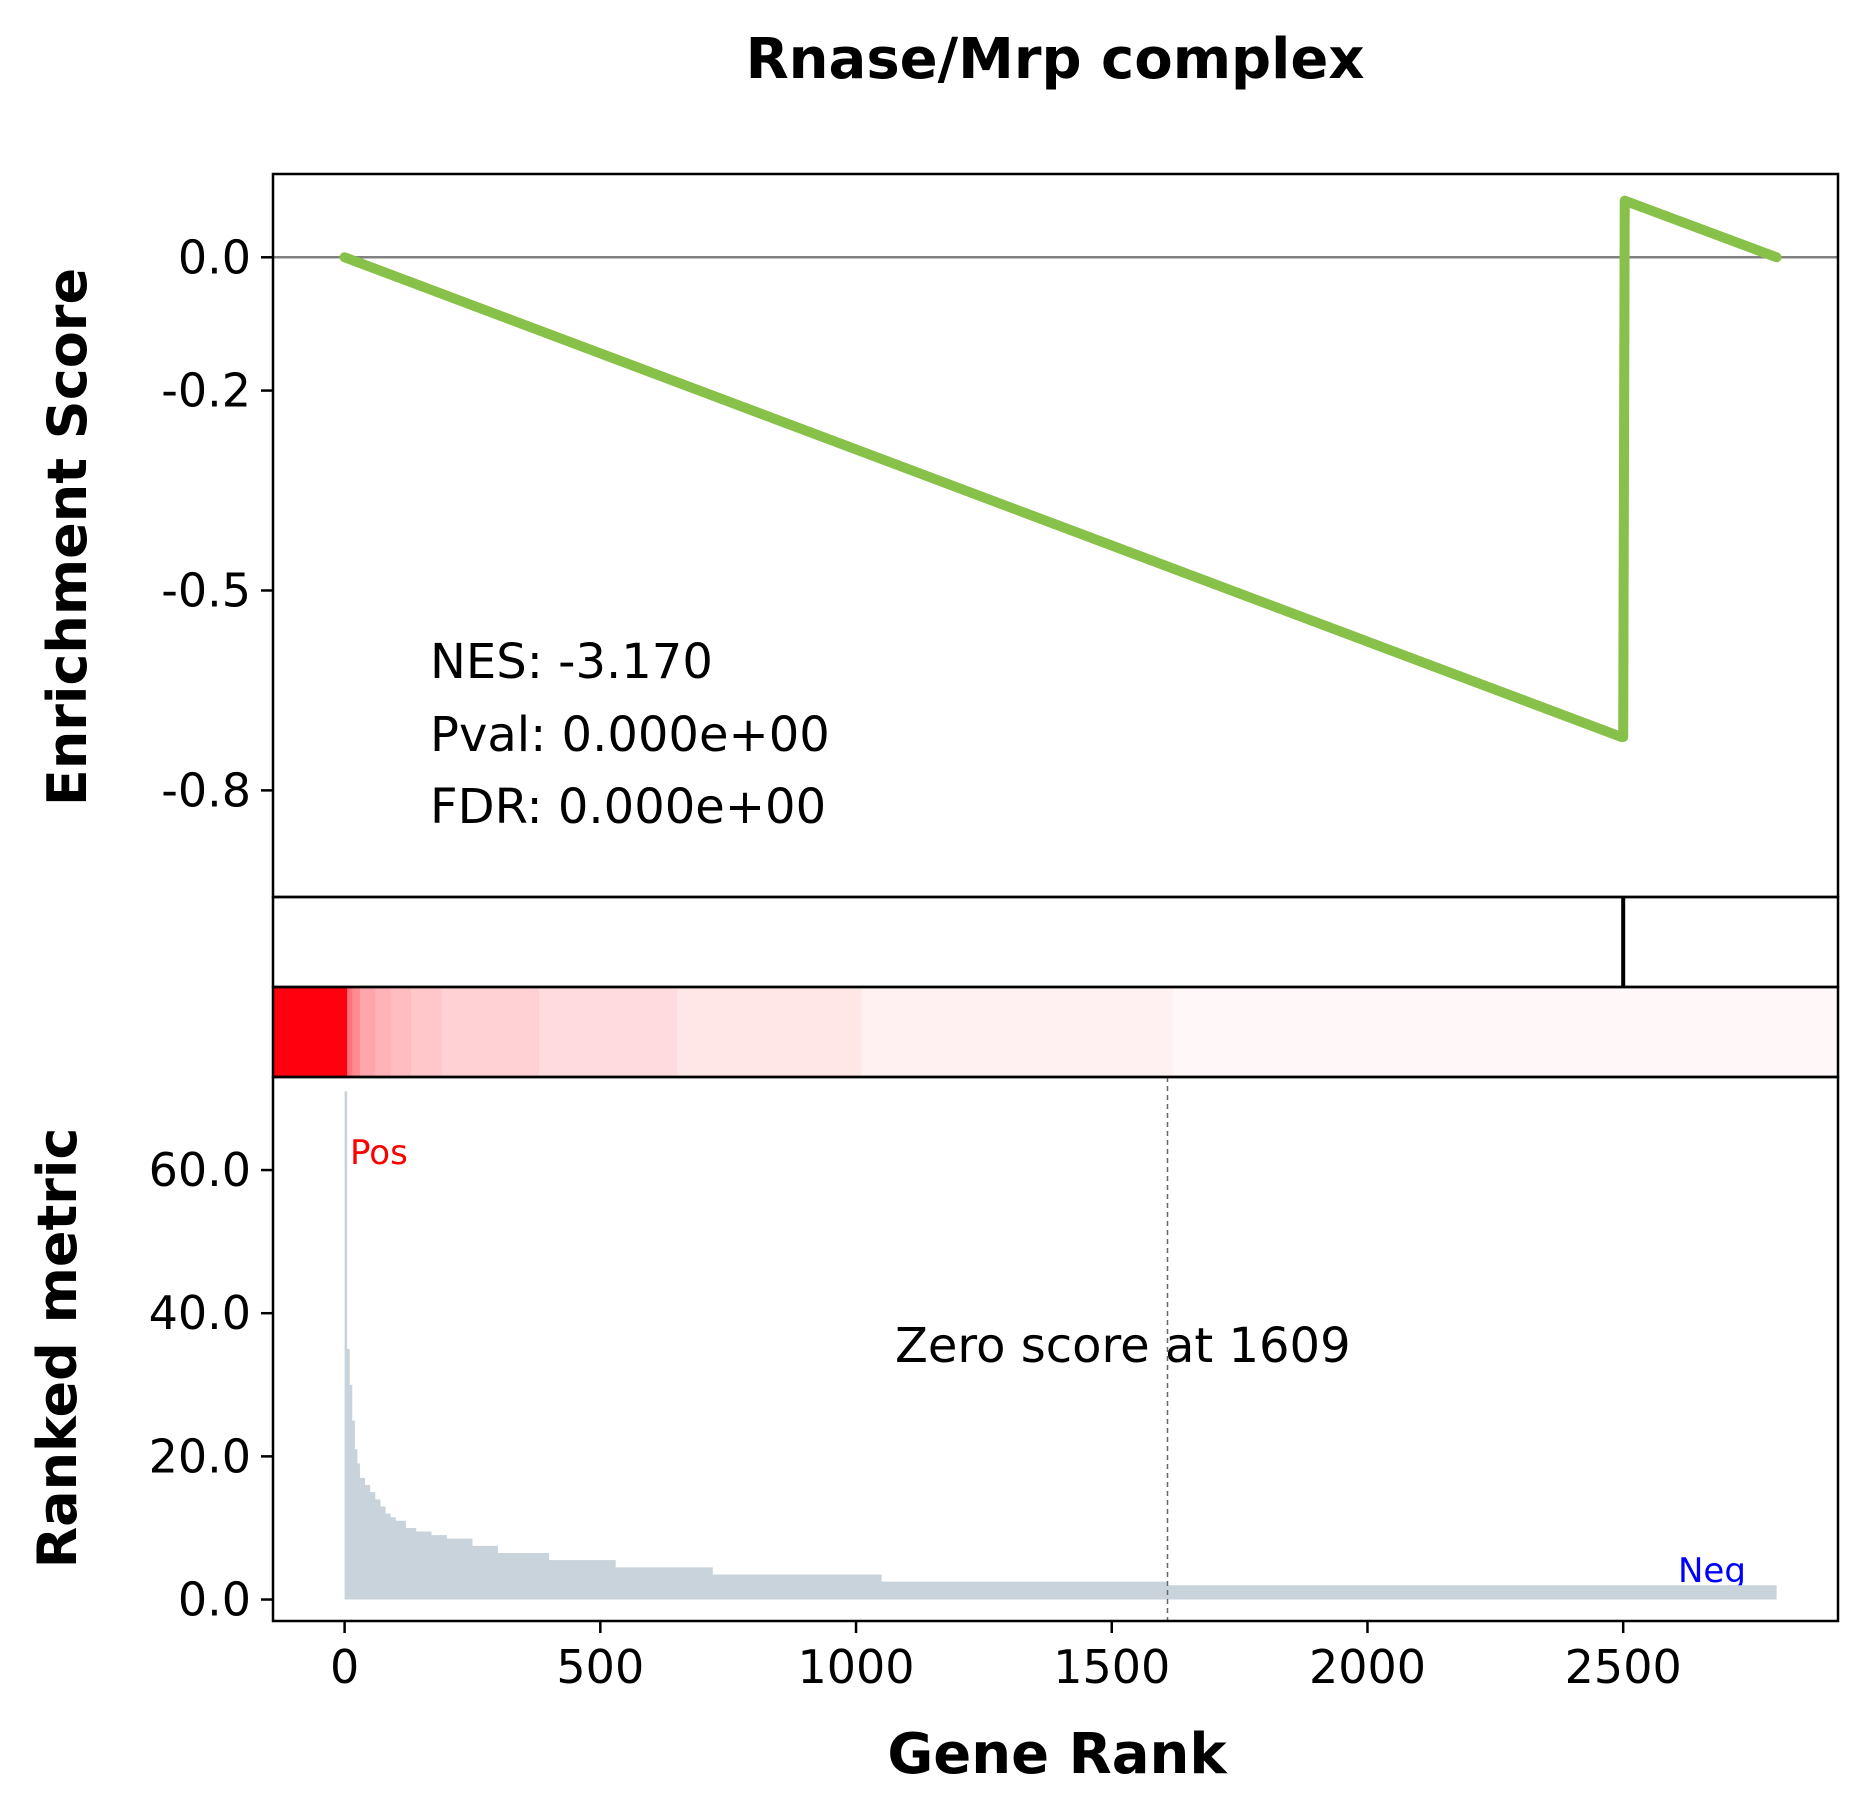 The height and width of the screenshot is (1812, 1861). I want to click on es-y-tick-label: -0.2, so click(206, 391).